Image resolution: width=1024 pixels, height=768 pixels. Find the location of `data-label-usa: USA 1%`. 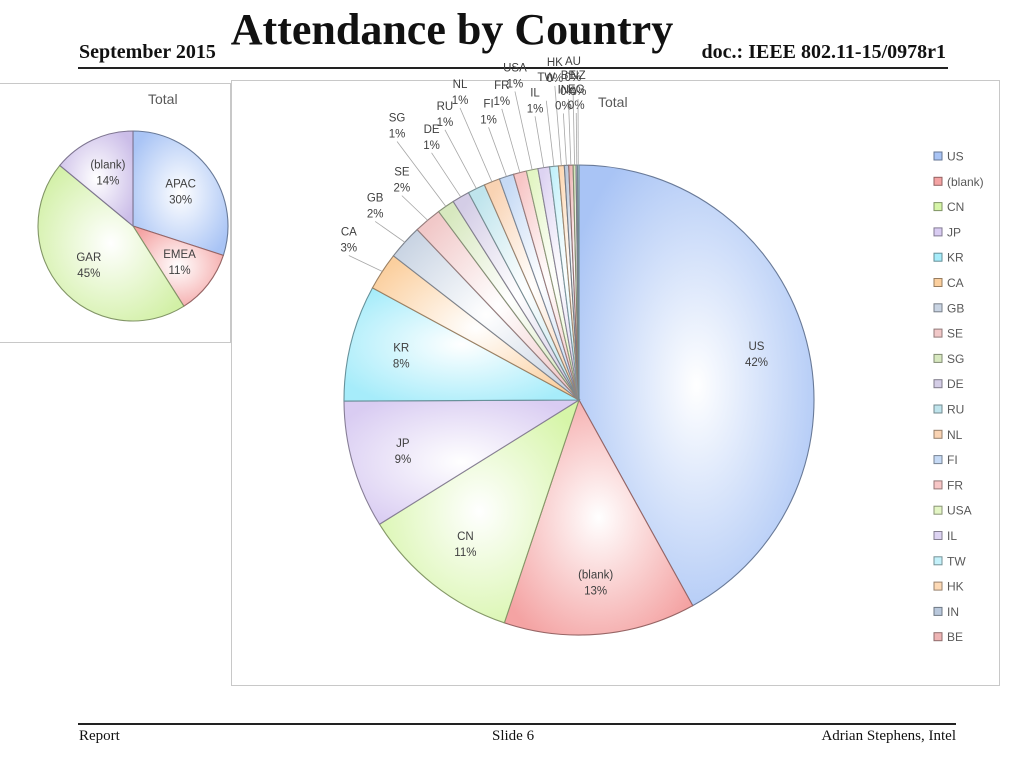

data-label-usa: USA 1% is located at coordinates (515, 76).